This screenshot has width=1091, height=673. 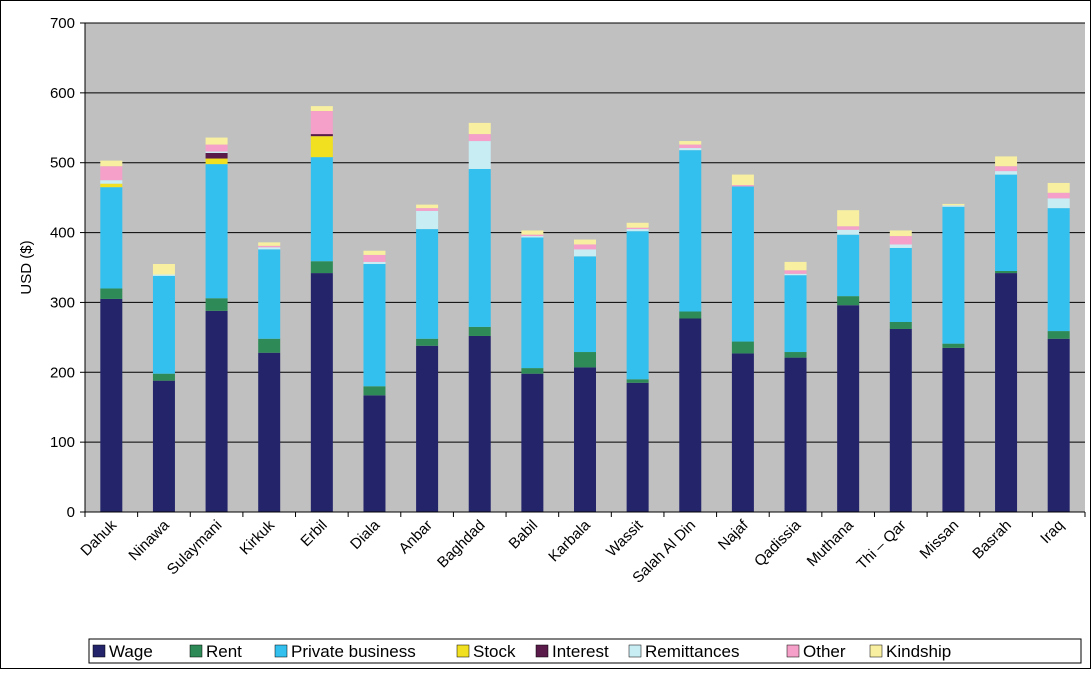 I want to click on x-tick-label: Karbala, so click(x=569, y=540).